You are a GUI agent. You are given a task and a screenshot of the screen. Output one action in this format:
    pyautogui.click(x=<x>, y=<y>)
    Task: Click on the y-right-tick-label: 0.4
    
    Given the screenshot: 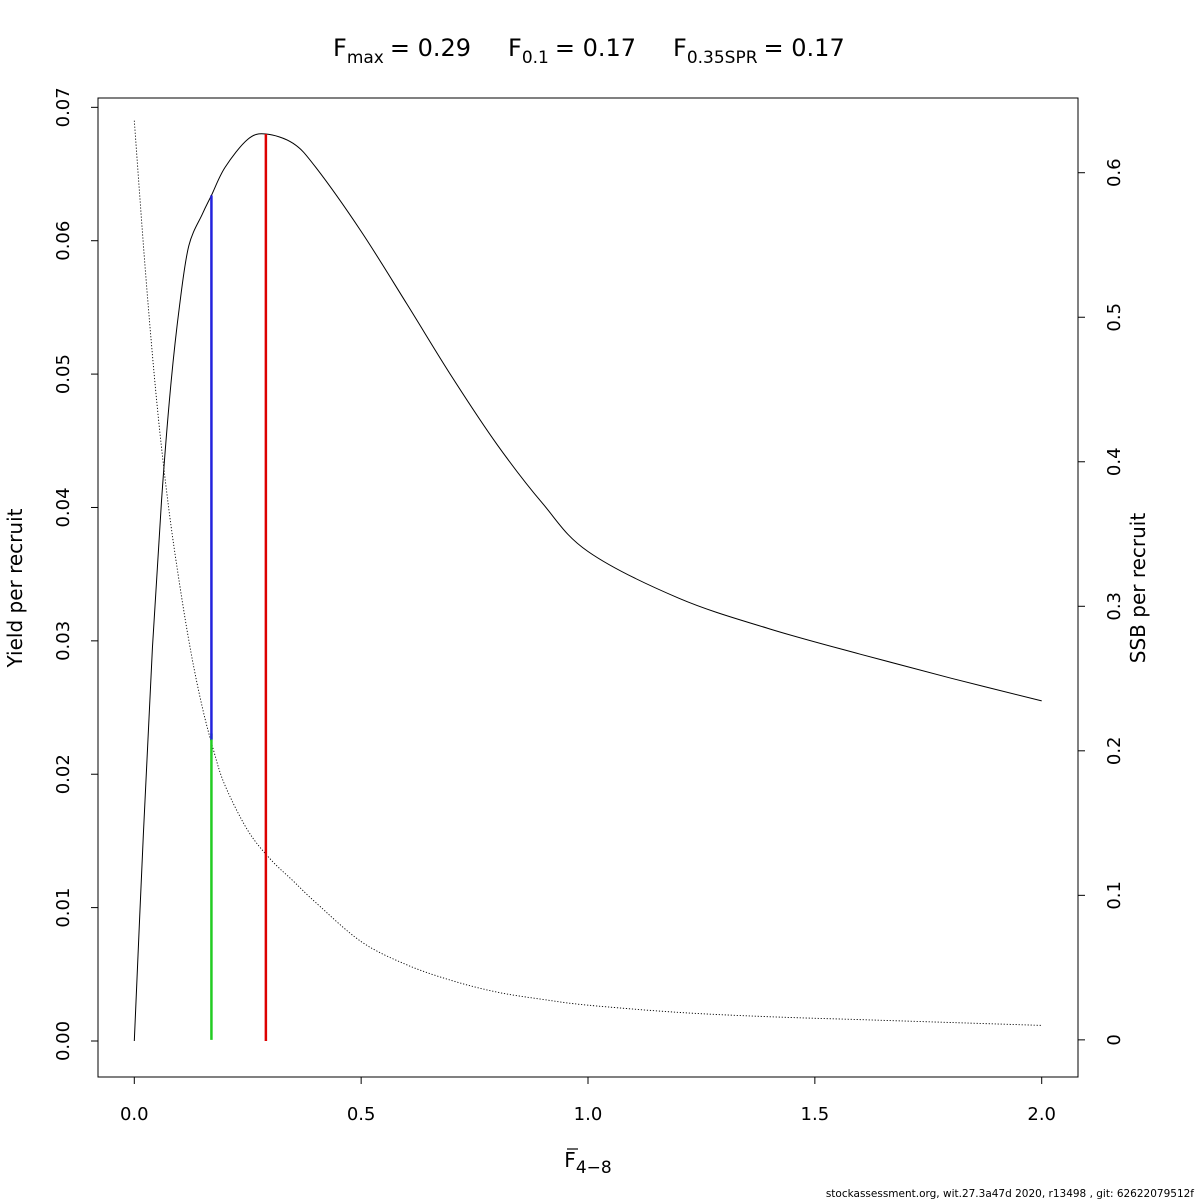 What is the action you would take?
    pyautogui.click(x=1114, y=461)
    